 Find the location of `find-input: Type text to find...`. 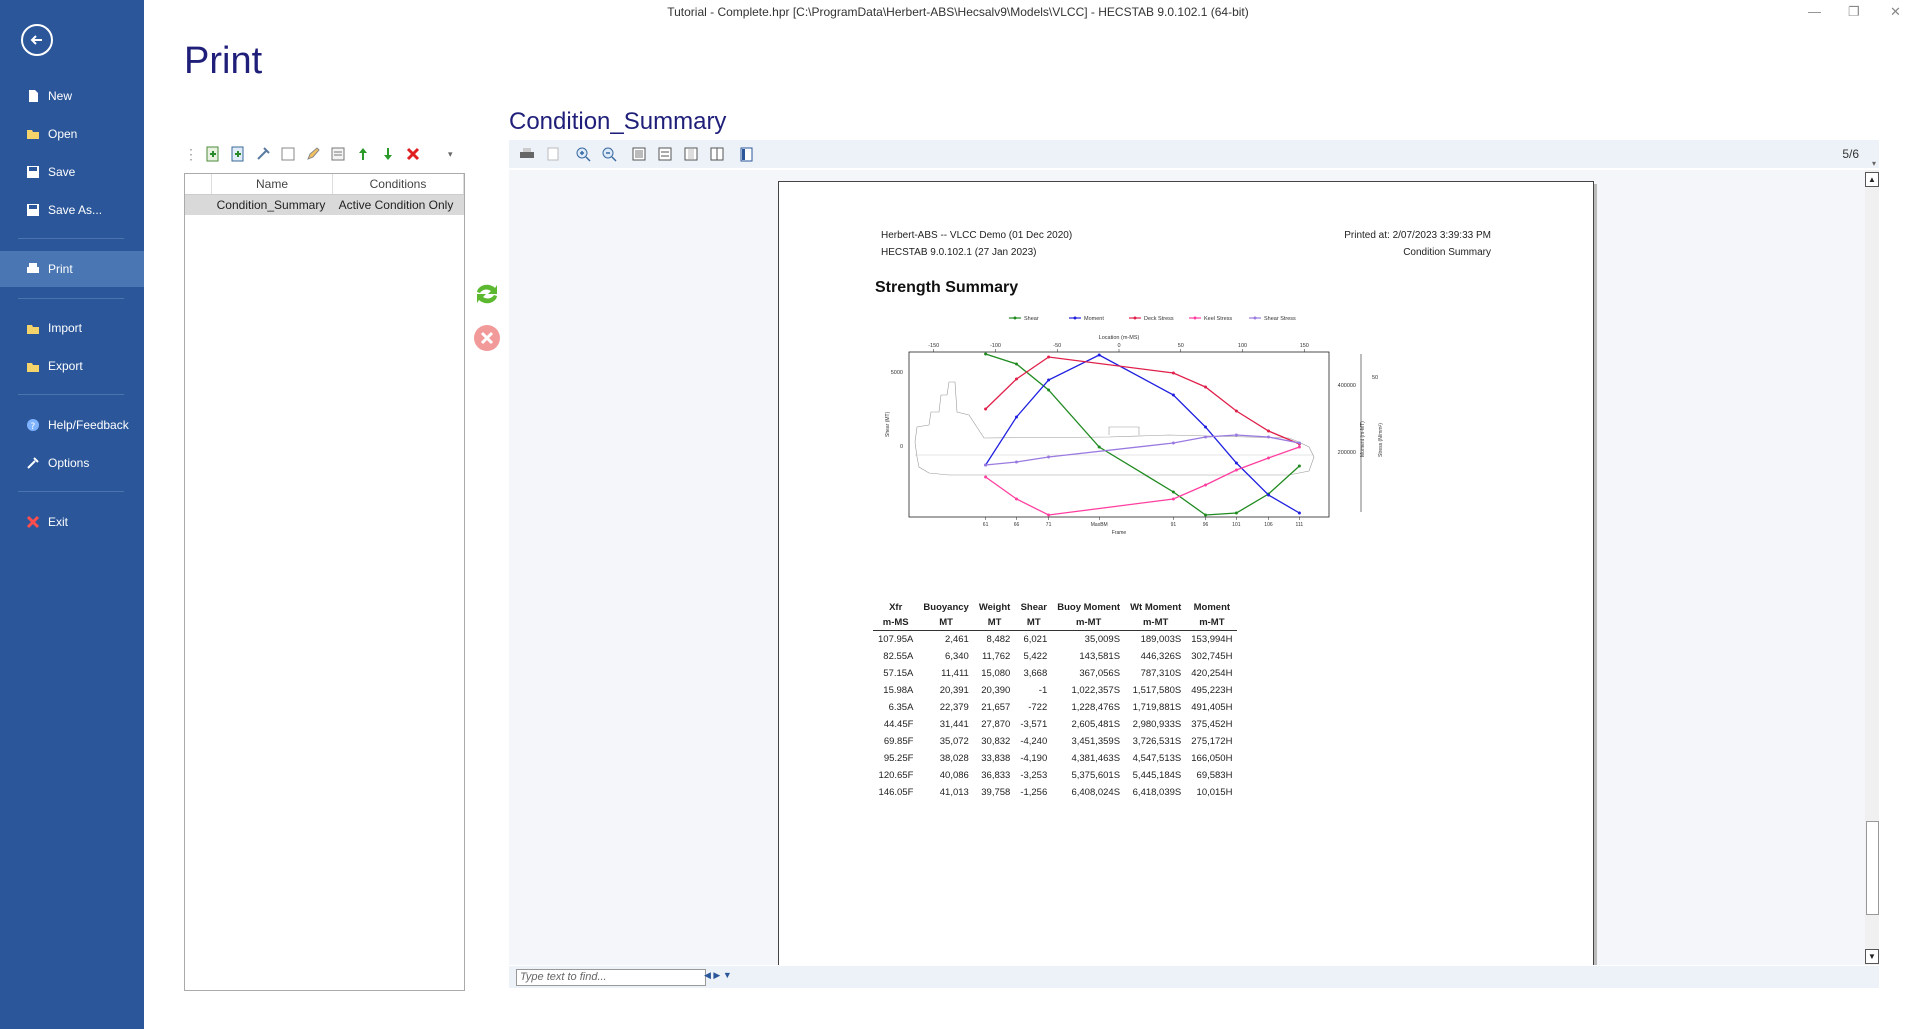

find-input: Type text to find... is located at coordinates (611, 977).